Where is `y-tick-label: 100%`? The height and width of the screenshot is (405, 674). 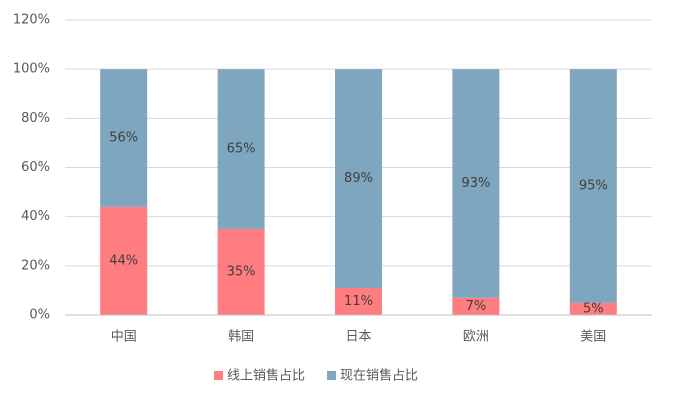
y-tick-label: 100% is located at coordinates (31, 69).